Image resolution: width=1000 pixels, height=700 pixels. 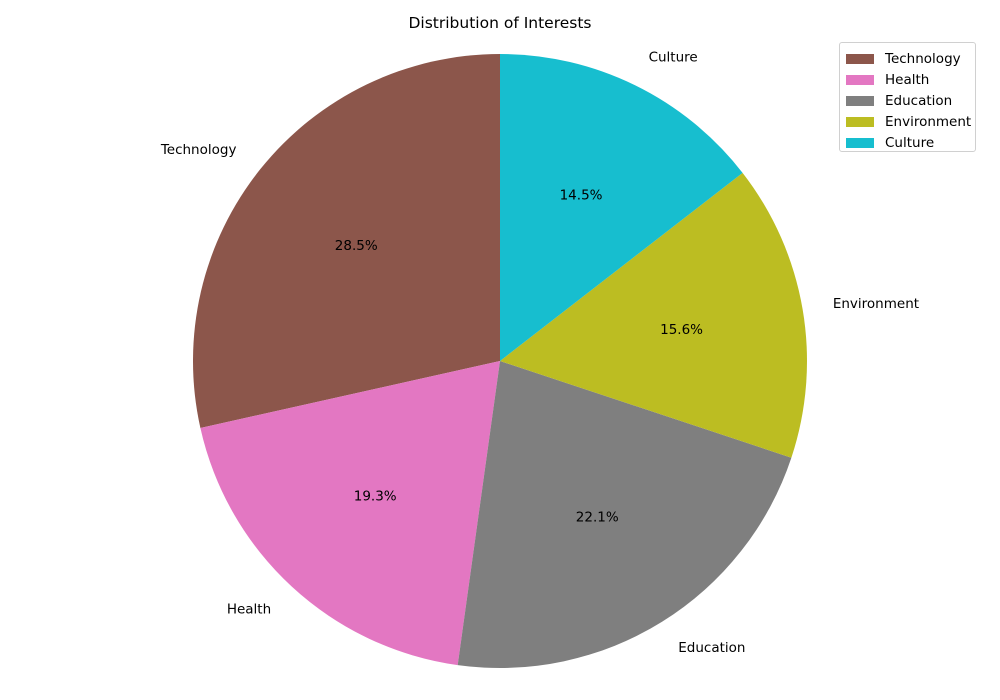 I want to click on slice-health, so click(x=350, y=513).